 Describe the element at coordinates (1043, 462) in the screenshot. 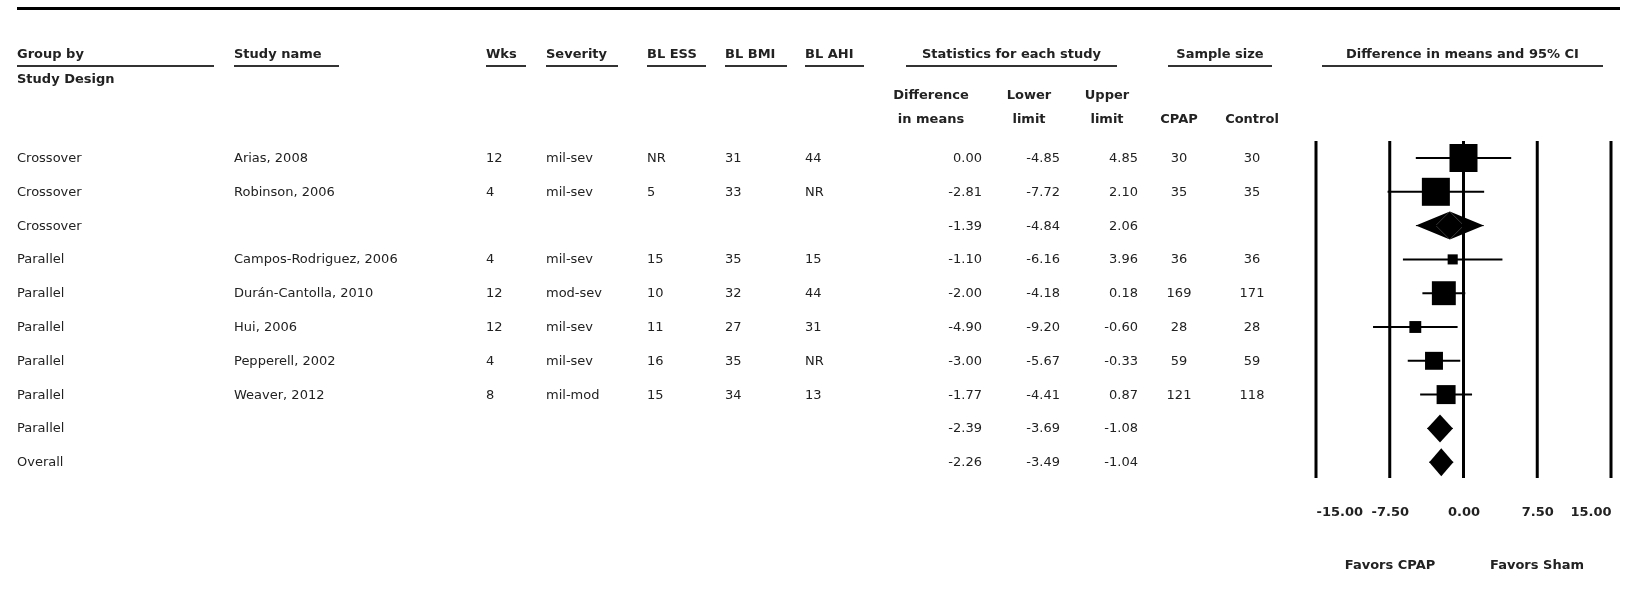

I see `text: -3.49` at that location.